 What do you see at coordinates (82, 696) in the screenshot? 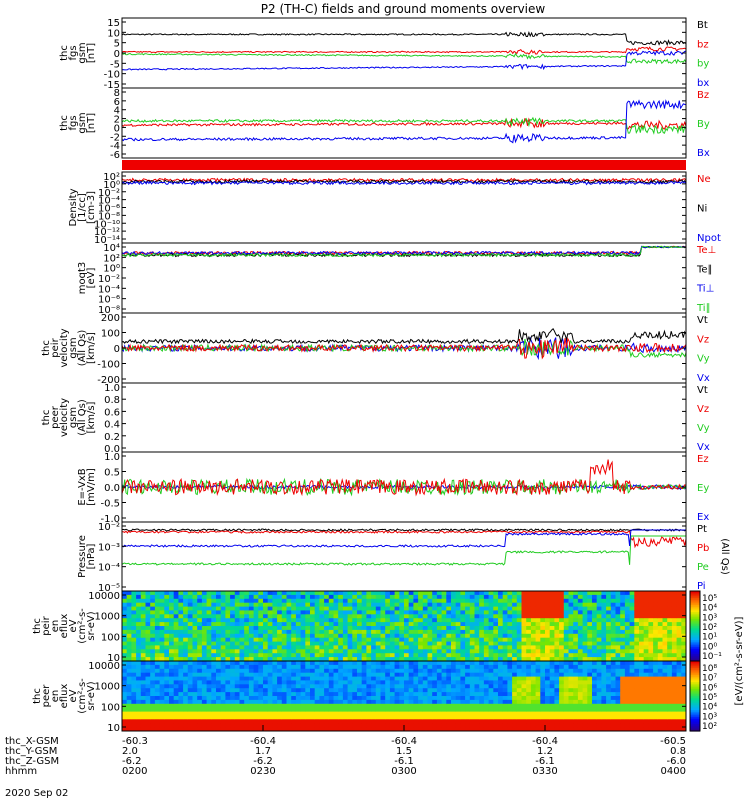
I see `ylabel-line: (cm²-s-` at bounding box center [82, 696].